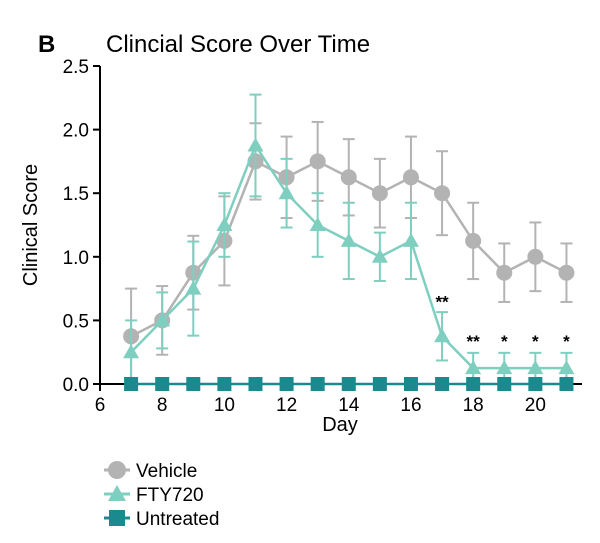  I want to click on y-axis-ticks: 0.0 0.5 1.0 1.5 2.0 2.5, so click(81, 226).